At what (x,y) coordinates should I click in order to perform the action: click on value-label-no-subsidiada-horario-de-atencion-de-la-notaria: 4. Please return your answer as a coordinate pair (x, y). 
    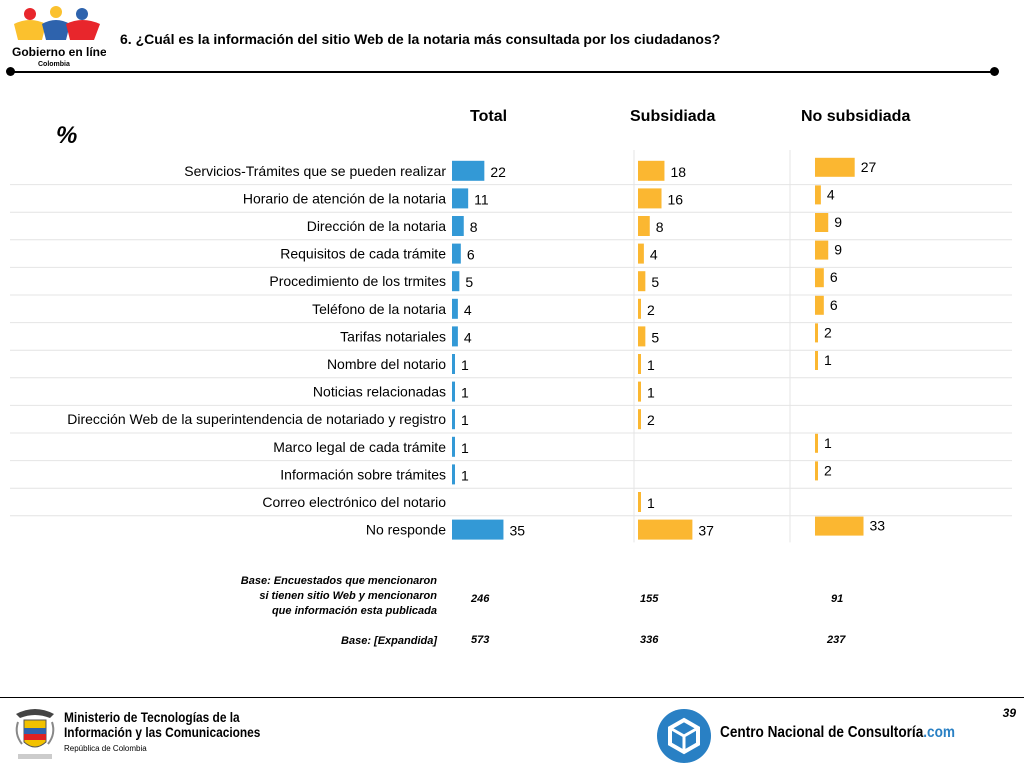
    Looking at the image, I should click on (831, 194).